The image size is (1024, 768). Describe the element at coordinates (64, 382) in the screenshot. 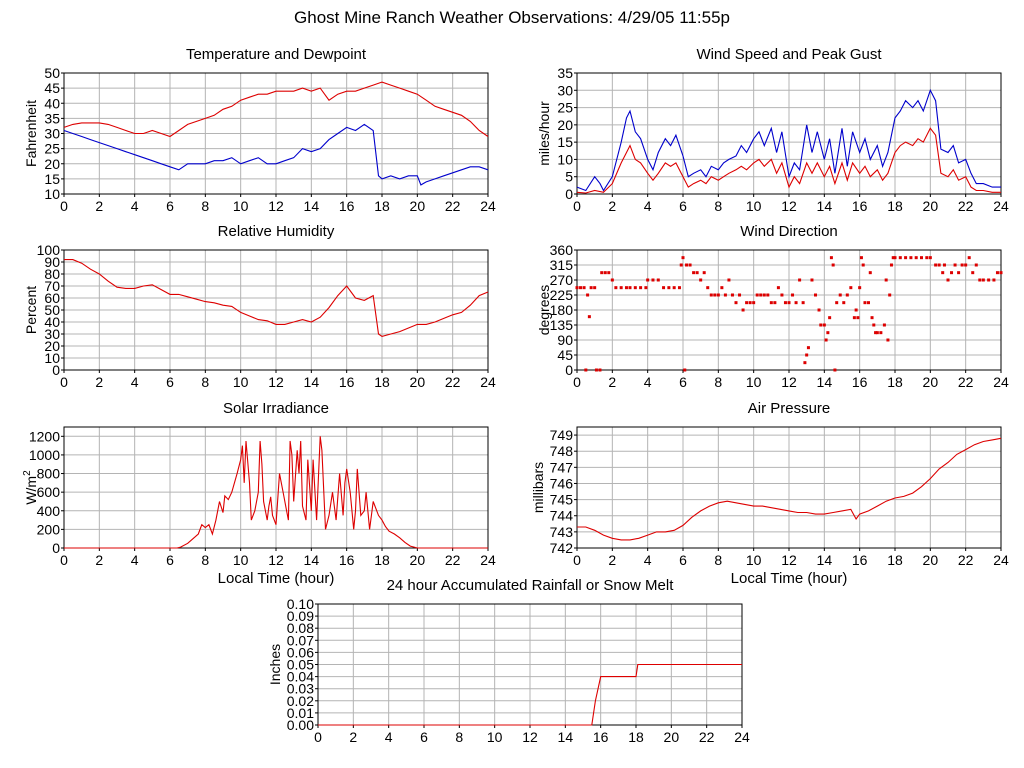

I see `humidity-xtick-label: 0` at that location.